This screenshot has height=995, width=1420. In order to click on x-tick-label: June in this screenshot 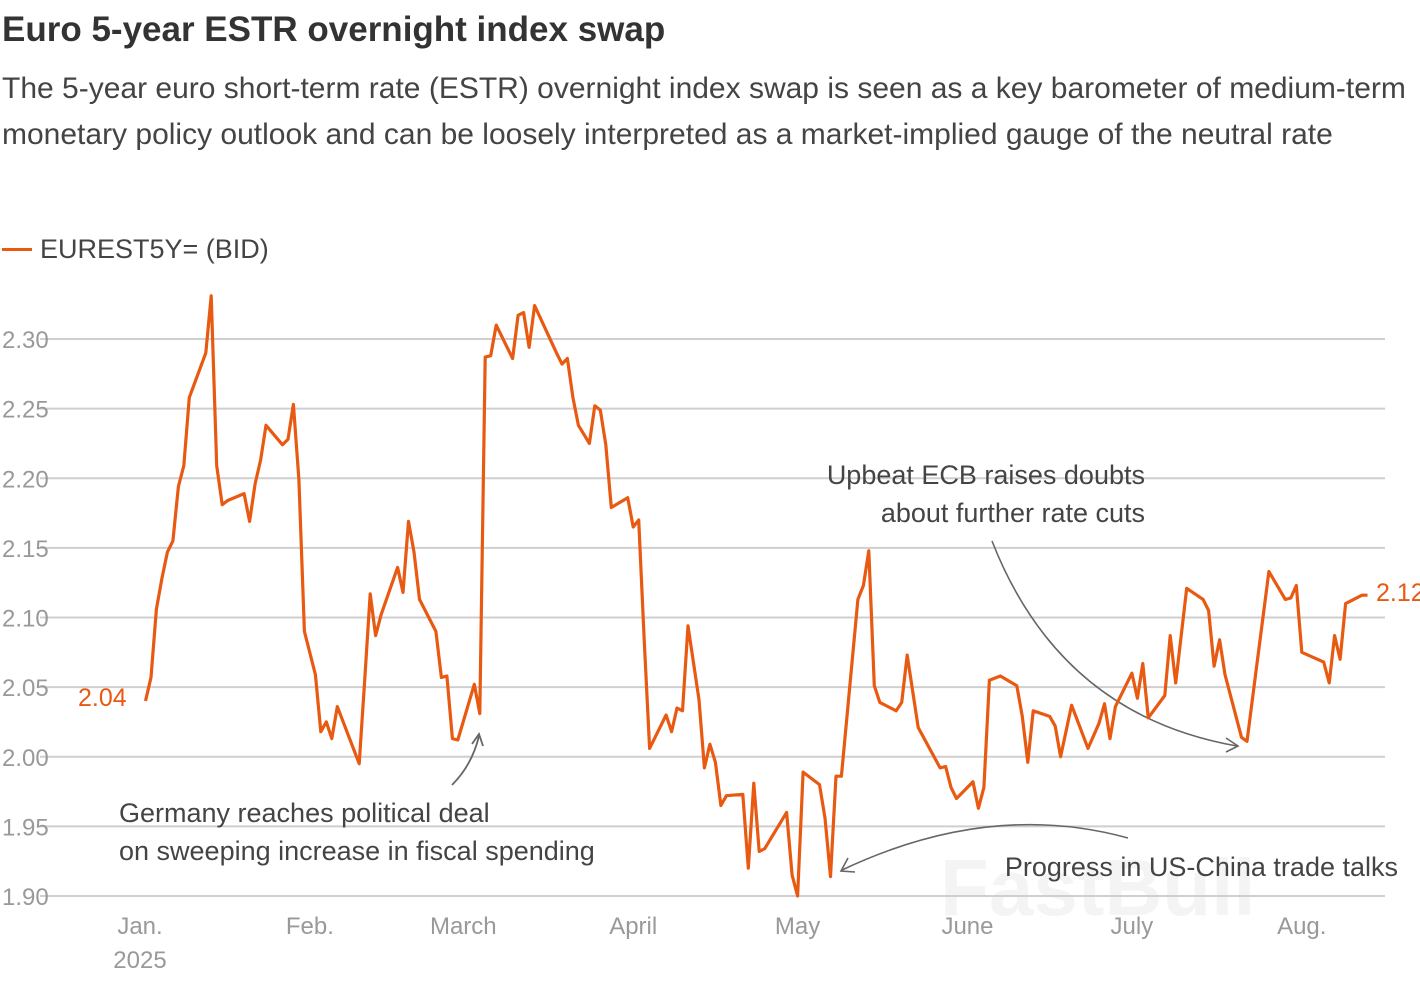, I will do `click(967, 926)`.